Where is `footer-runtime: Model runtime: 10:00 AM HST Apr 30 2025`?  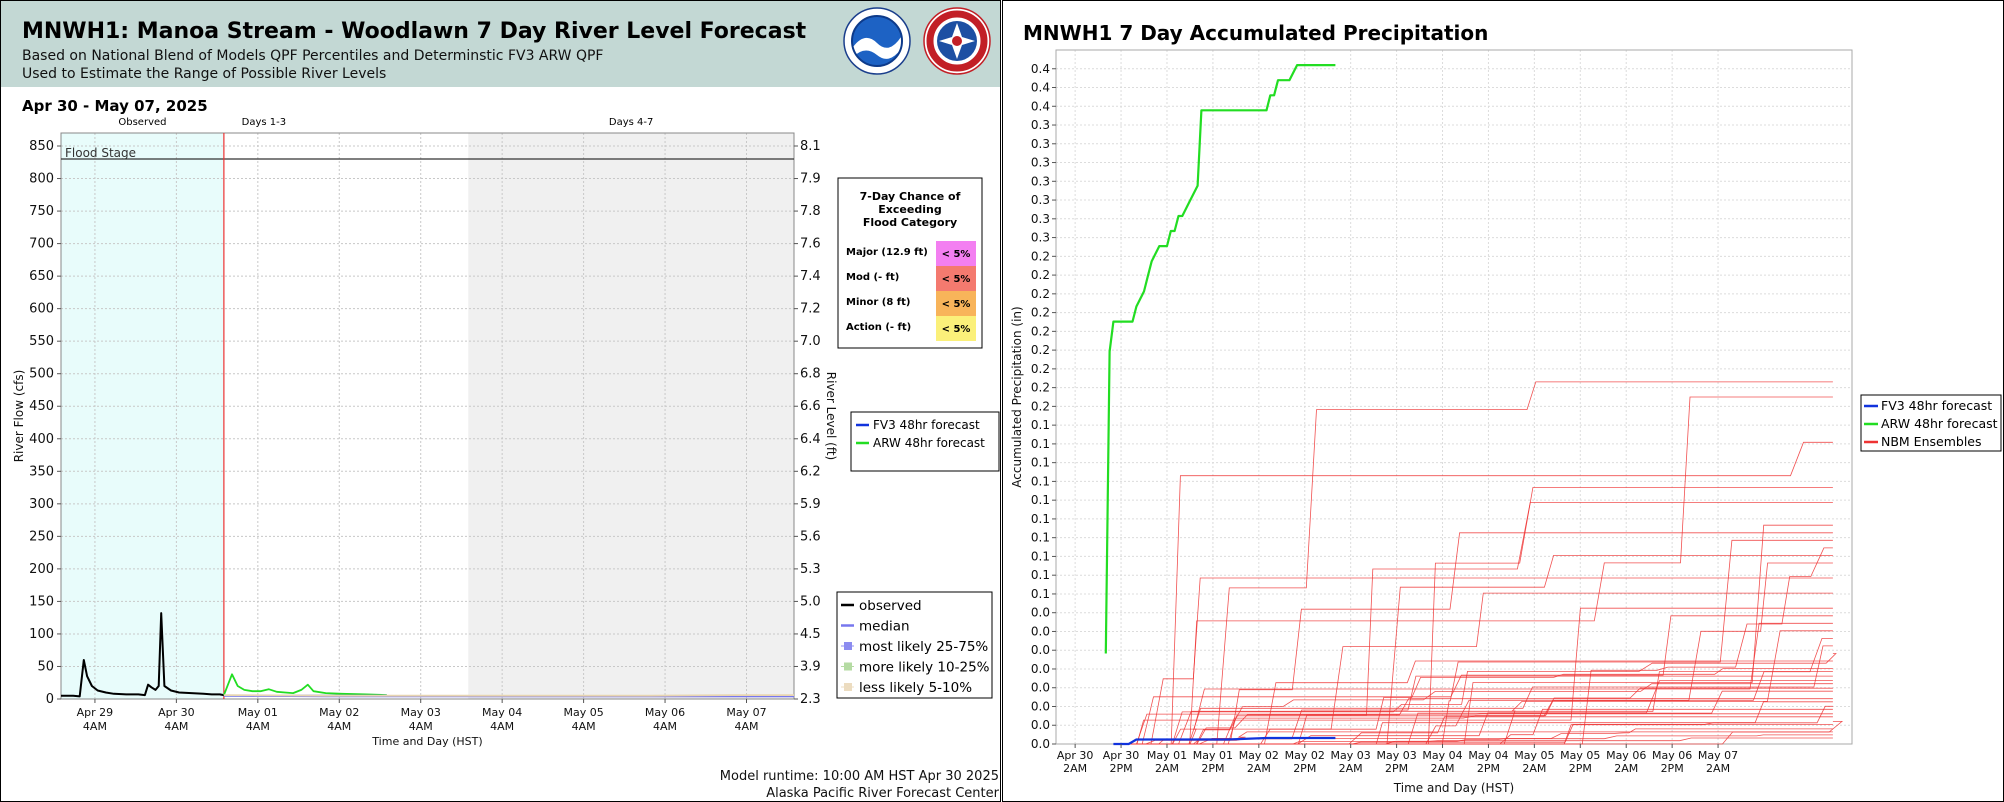 footer-runtime: Model runtime: 10:00 AM HST Apr 30 2025 is located at coordinates (859, 776).